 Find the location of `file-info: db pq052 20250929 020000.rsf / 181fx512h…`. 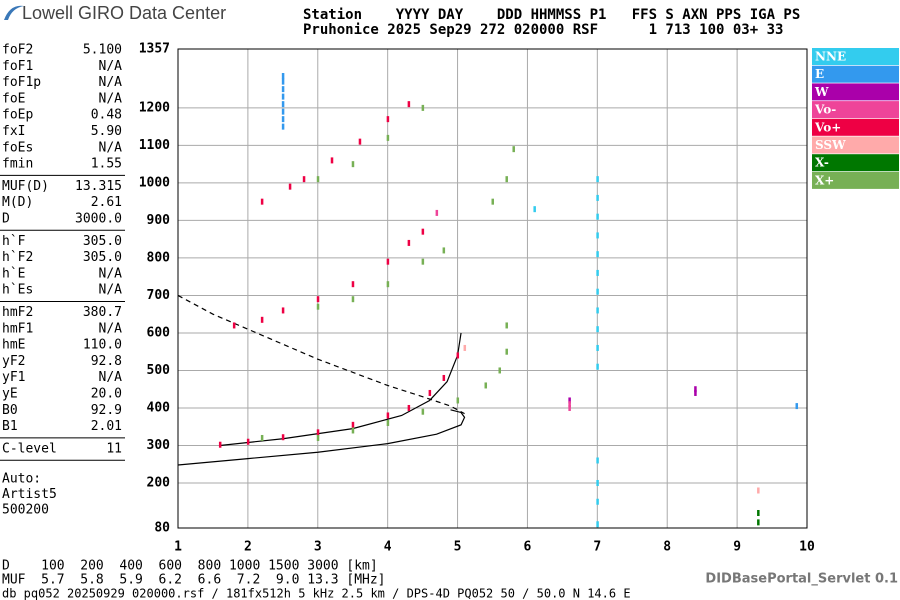

file-info: db pq052 20250929 020000.rsf / 181fx512h… is located at coordinates (316, 593).